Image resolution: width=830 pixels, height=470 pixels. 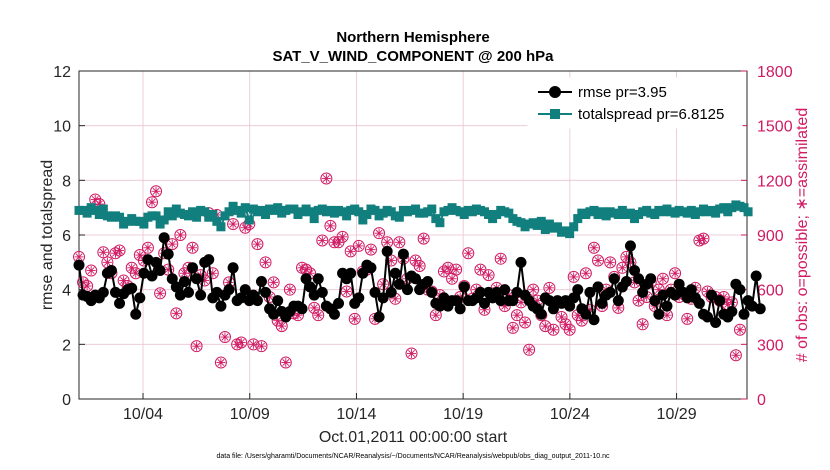 What do you see at coordinates (761, 400) in the screenshot?
I see `y-right-tick-label: 0` at bounding box center [761, 400].